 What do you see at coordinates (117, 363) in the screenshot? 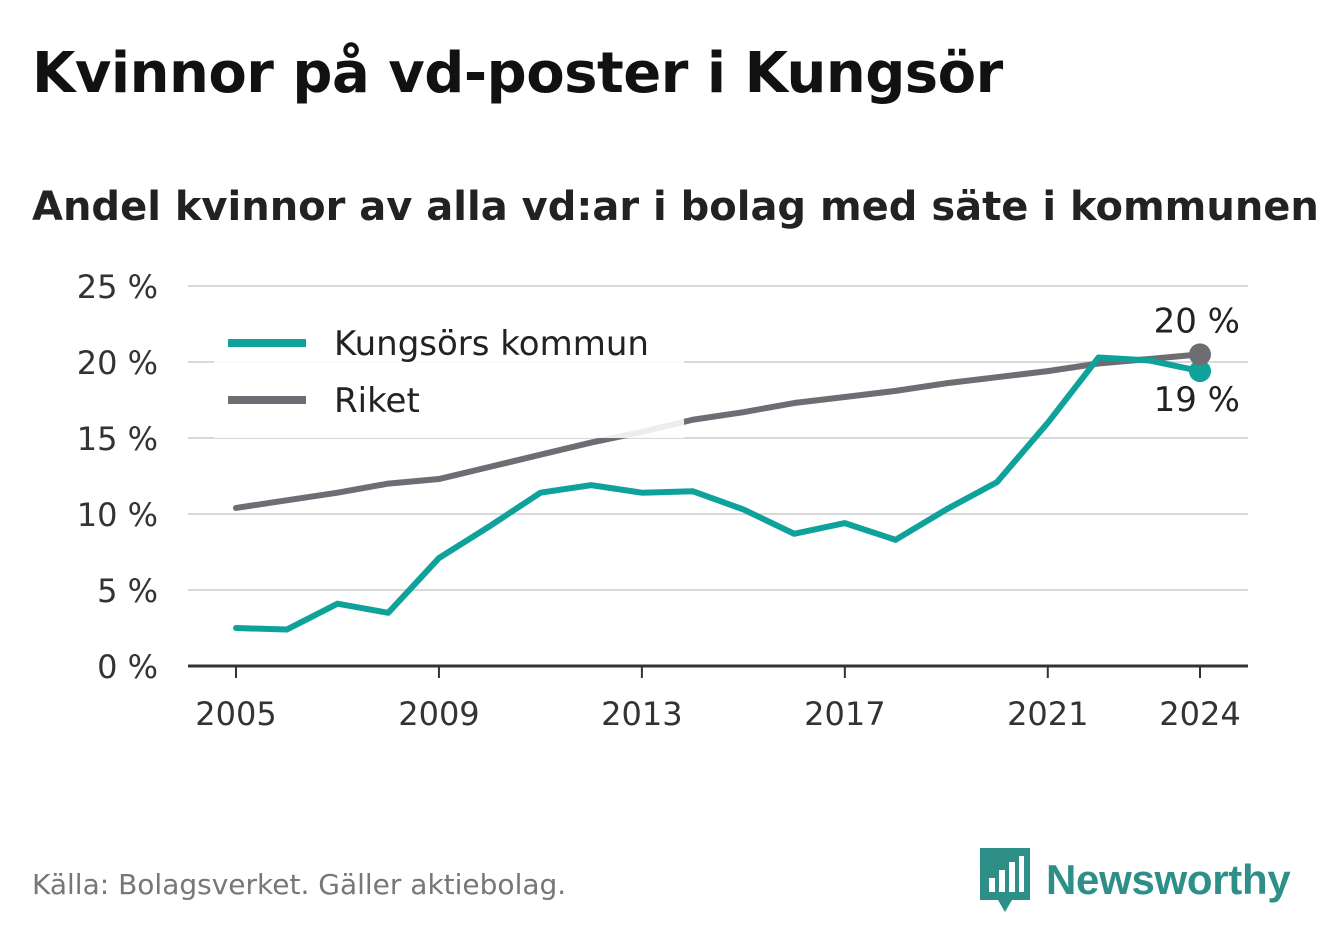
I see `y-tick-label: 20 %` at bounding box center [117, 363].